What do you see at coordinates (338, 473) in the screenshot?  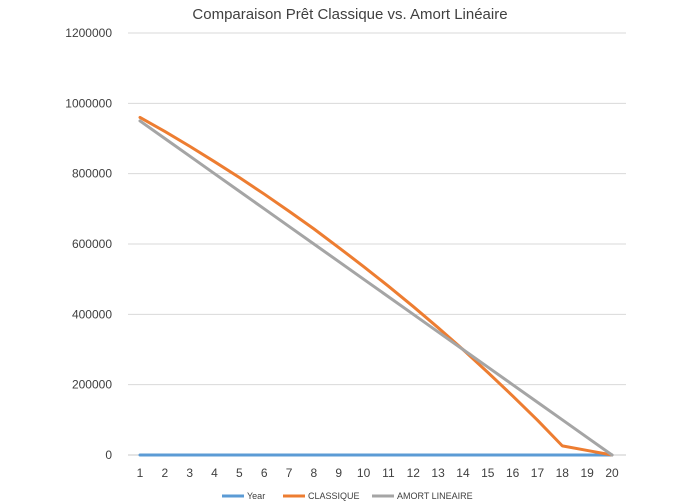 I see `x-tick-label: 9` at bounding box center [338, 473].